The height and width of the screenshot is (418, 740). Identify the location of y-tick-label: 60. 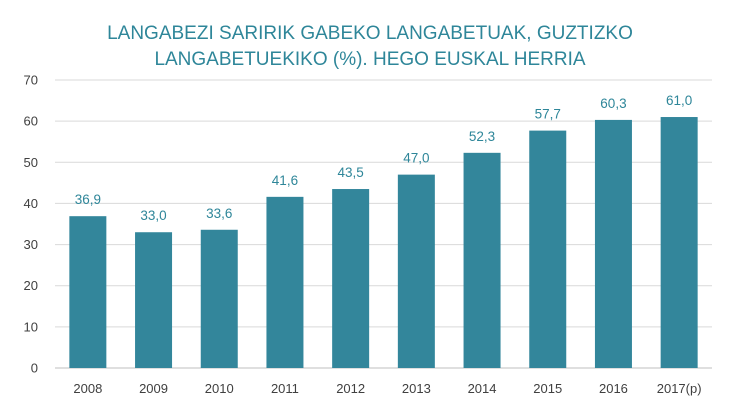
(31, 121).